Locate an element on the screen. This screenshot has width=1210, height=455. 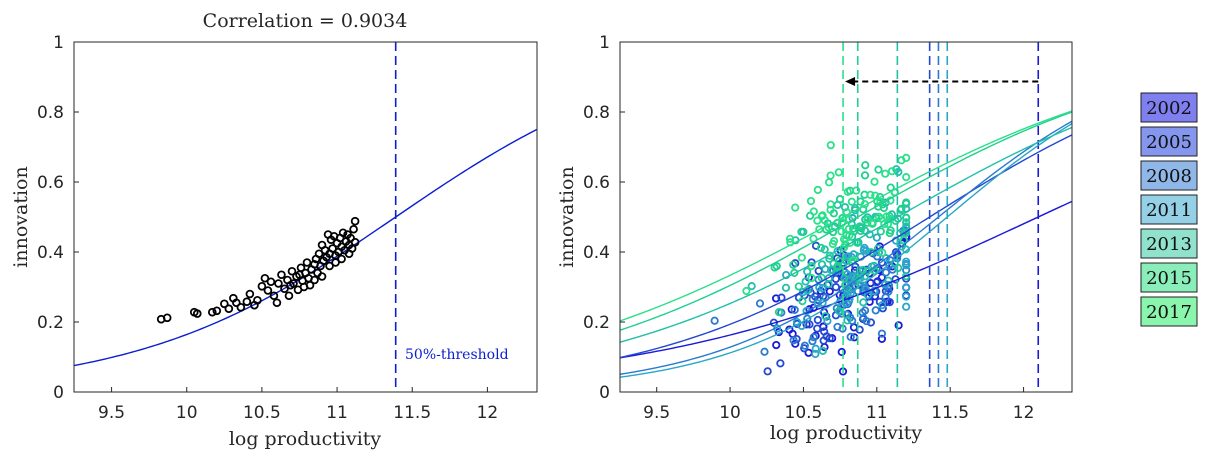
year-legend: 2002 2005 2008 2011 2013 2015 2017 is located at coordinates (1169, 209).